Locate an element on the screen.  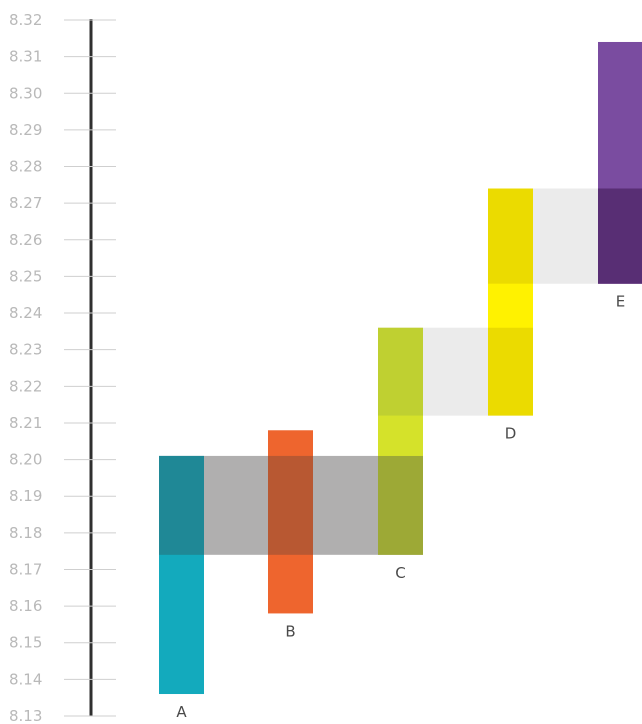
bar-a is located at coordinates (181, 575).